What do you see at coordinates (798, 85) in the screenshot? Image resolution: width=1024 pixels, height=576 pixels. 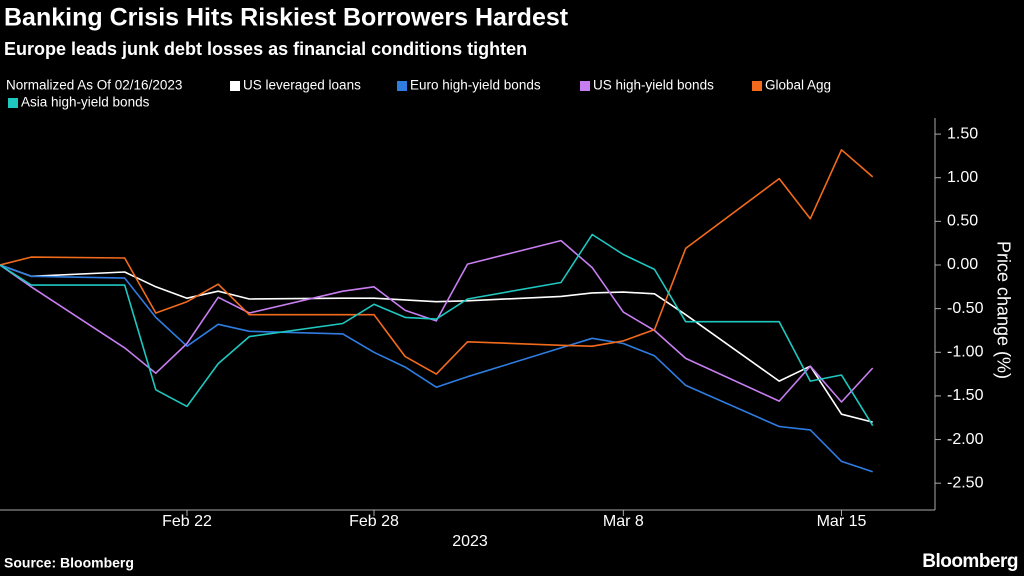 I see `legend-label: Global Agg` at bounding box center [798, 85].